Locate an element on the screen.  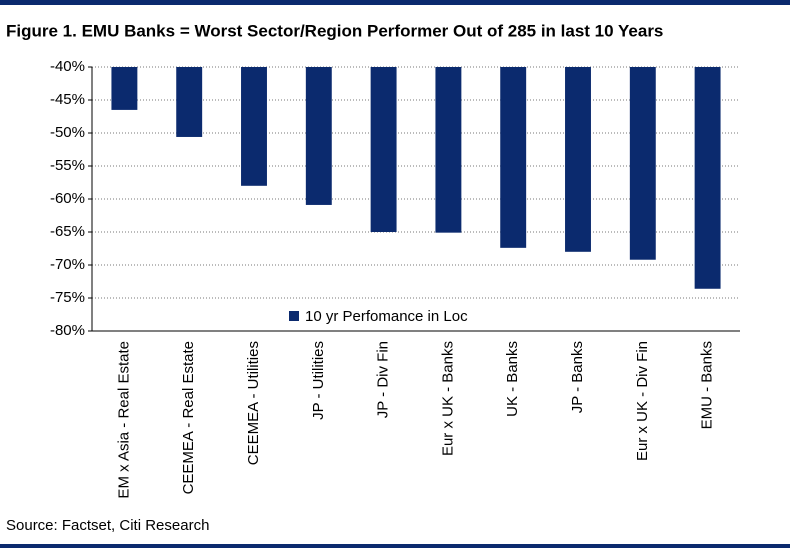
y-tick-label: -60% is located at coordinates (67, 198).